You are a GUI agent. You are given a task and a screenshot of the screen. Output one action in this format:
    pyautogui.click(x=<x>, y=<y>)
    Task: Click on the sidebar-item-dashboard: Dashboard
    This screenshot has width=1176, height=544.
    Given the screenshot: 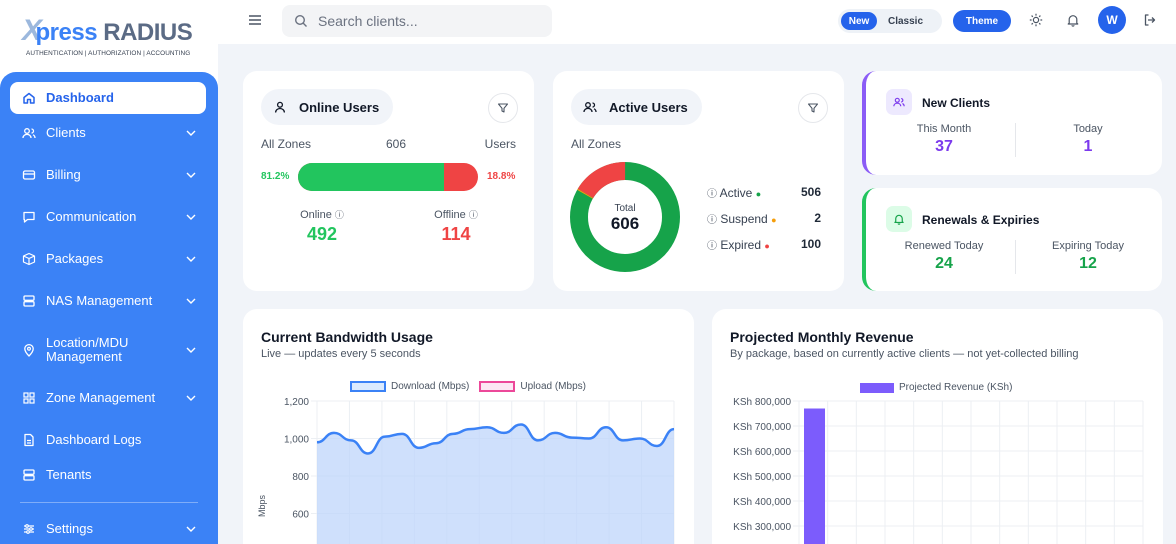 What is the action you would take?
    pyautogui.click(x=108, y=98)
    